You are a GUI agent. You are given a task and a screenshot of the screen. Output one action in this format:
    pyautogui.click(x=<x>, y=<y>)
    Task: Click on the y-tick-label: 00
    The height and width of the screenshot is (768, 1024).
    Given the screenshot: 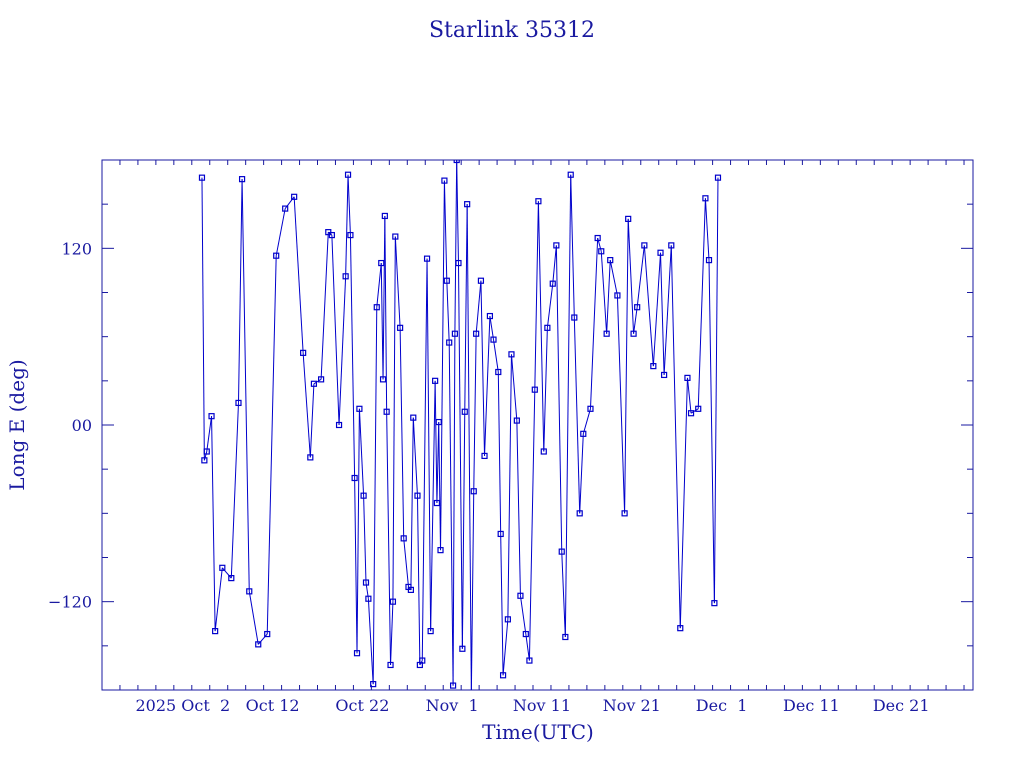 What is the action you would take?
    pyautogui.click(x=82, y=425)
    